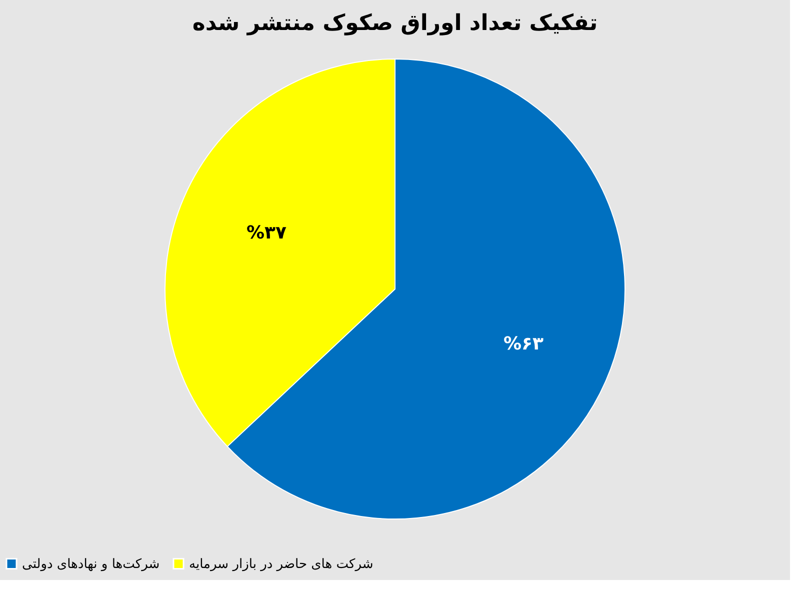 Image resolution: width=800 pixels, height=600 pixels. What do you see at coordinates (395, 23) in the screenshot?
I see `chart-title: تفکیک تعداد اوراق صکوک منتشر شده` at bounding box center [395, 23].